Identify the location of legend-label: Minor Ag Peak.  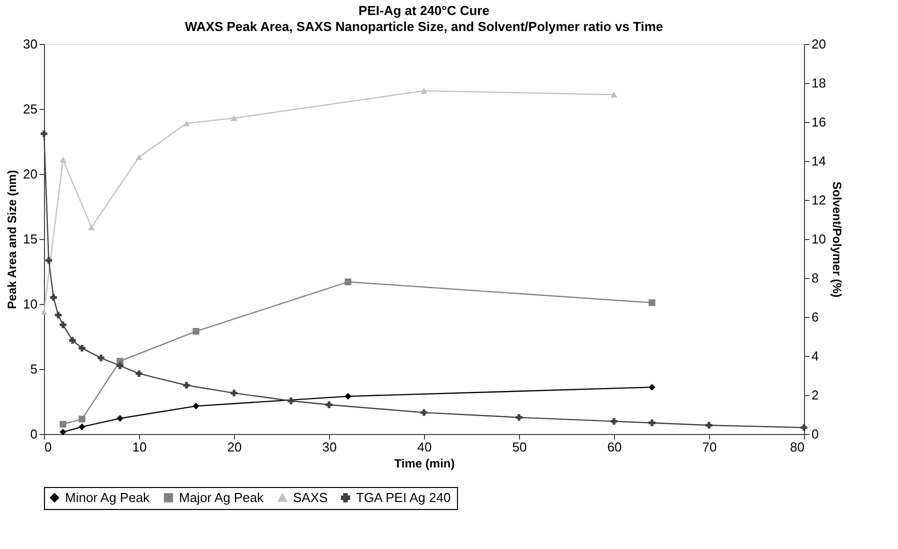
(107, 497).